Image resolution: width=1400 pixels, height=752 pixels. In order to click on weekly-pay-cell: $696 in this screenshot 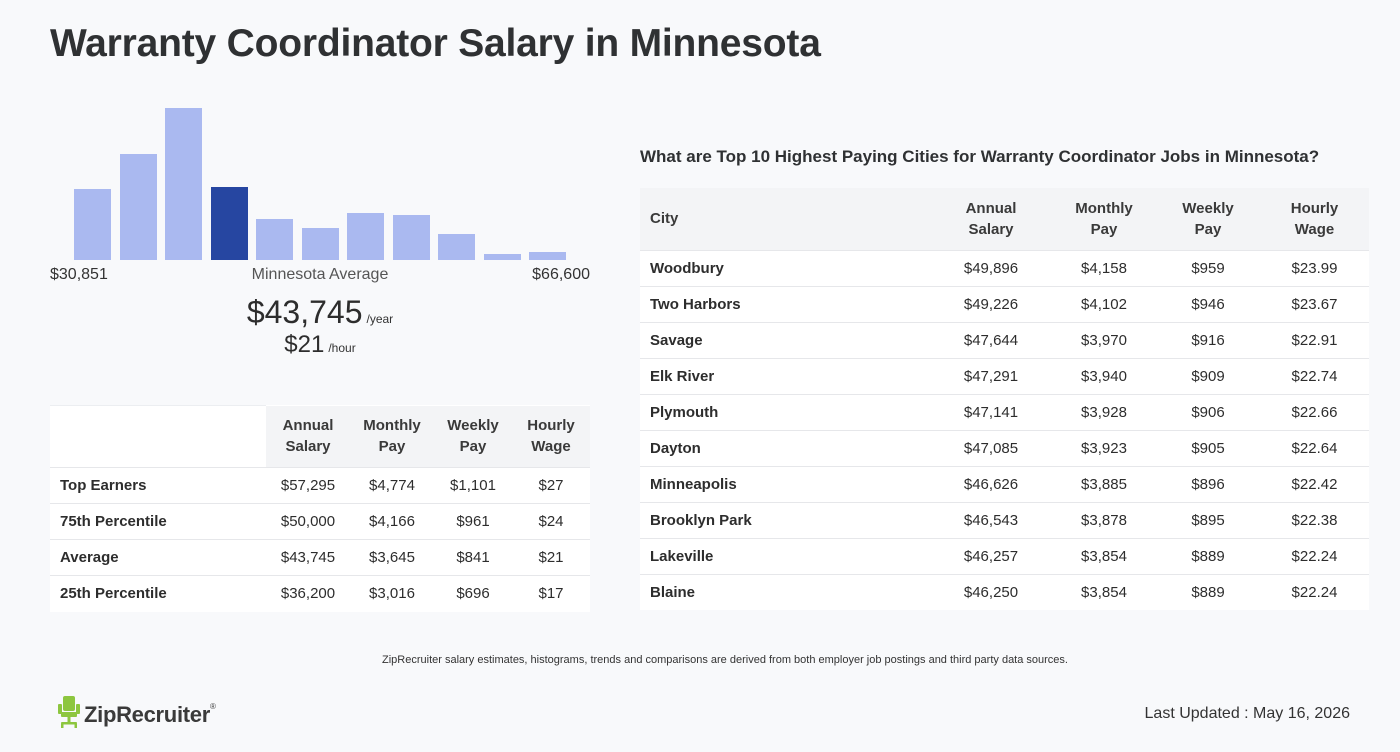, I will do `click(473, 593)`.